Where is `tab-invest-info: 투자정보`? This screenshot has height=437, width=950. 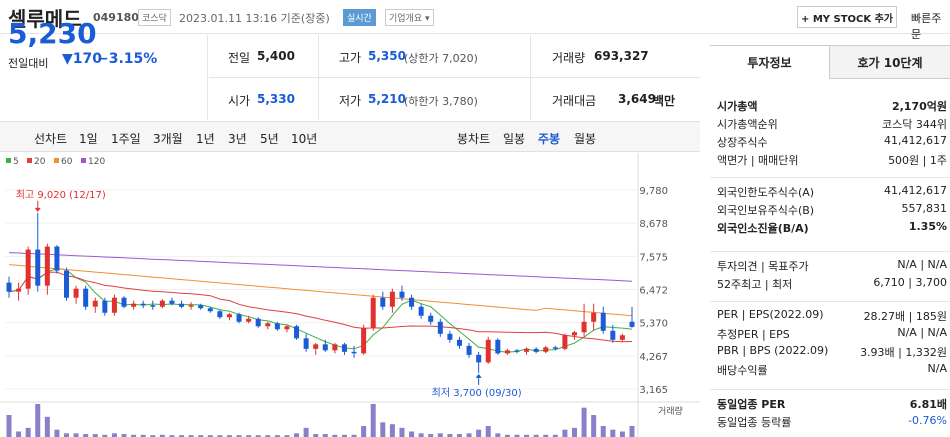 tab-invest-info: 투자정보 is located at coordinates (770, 62).